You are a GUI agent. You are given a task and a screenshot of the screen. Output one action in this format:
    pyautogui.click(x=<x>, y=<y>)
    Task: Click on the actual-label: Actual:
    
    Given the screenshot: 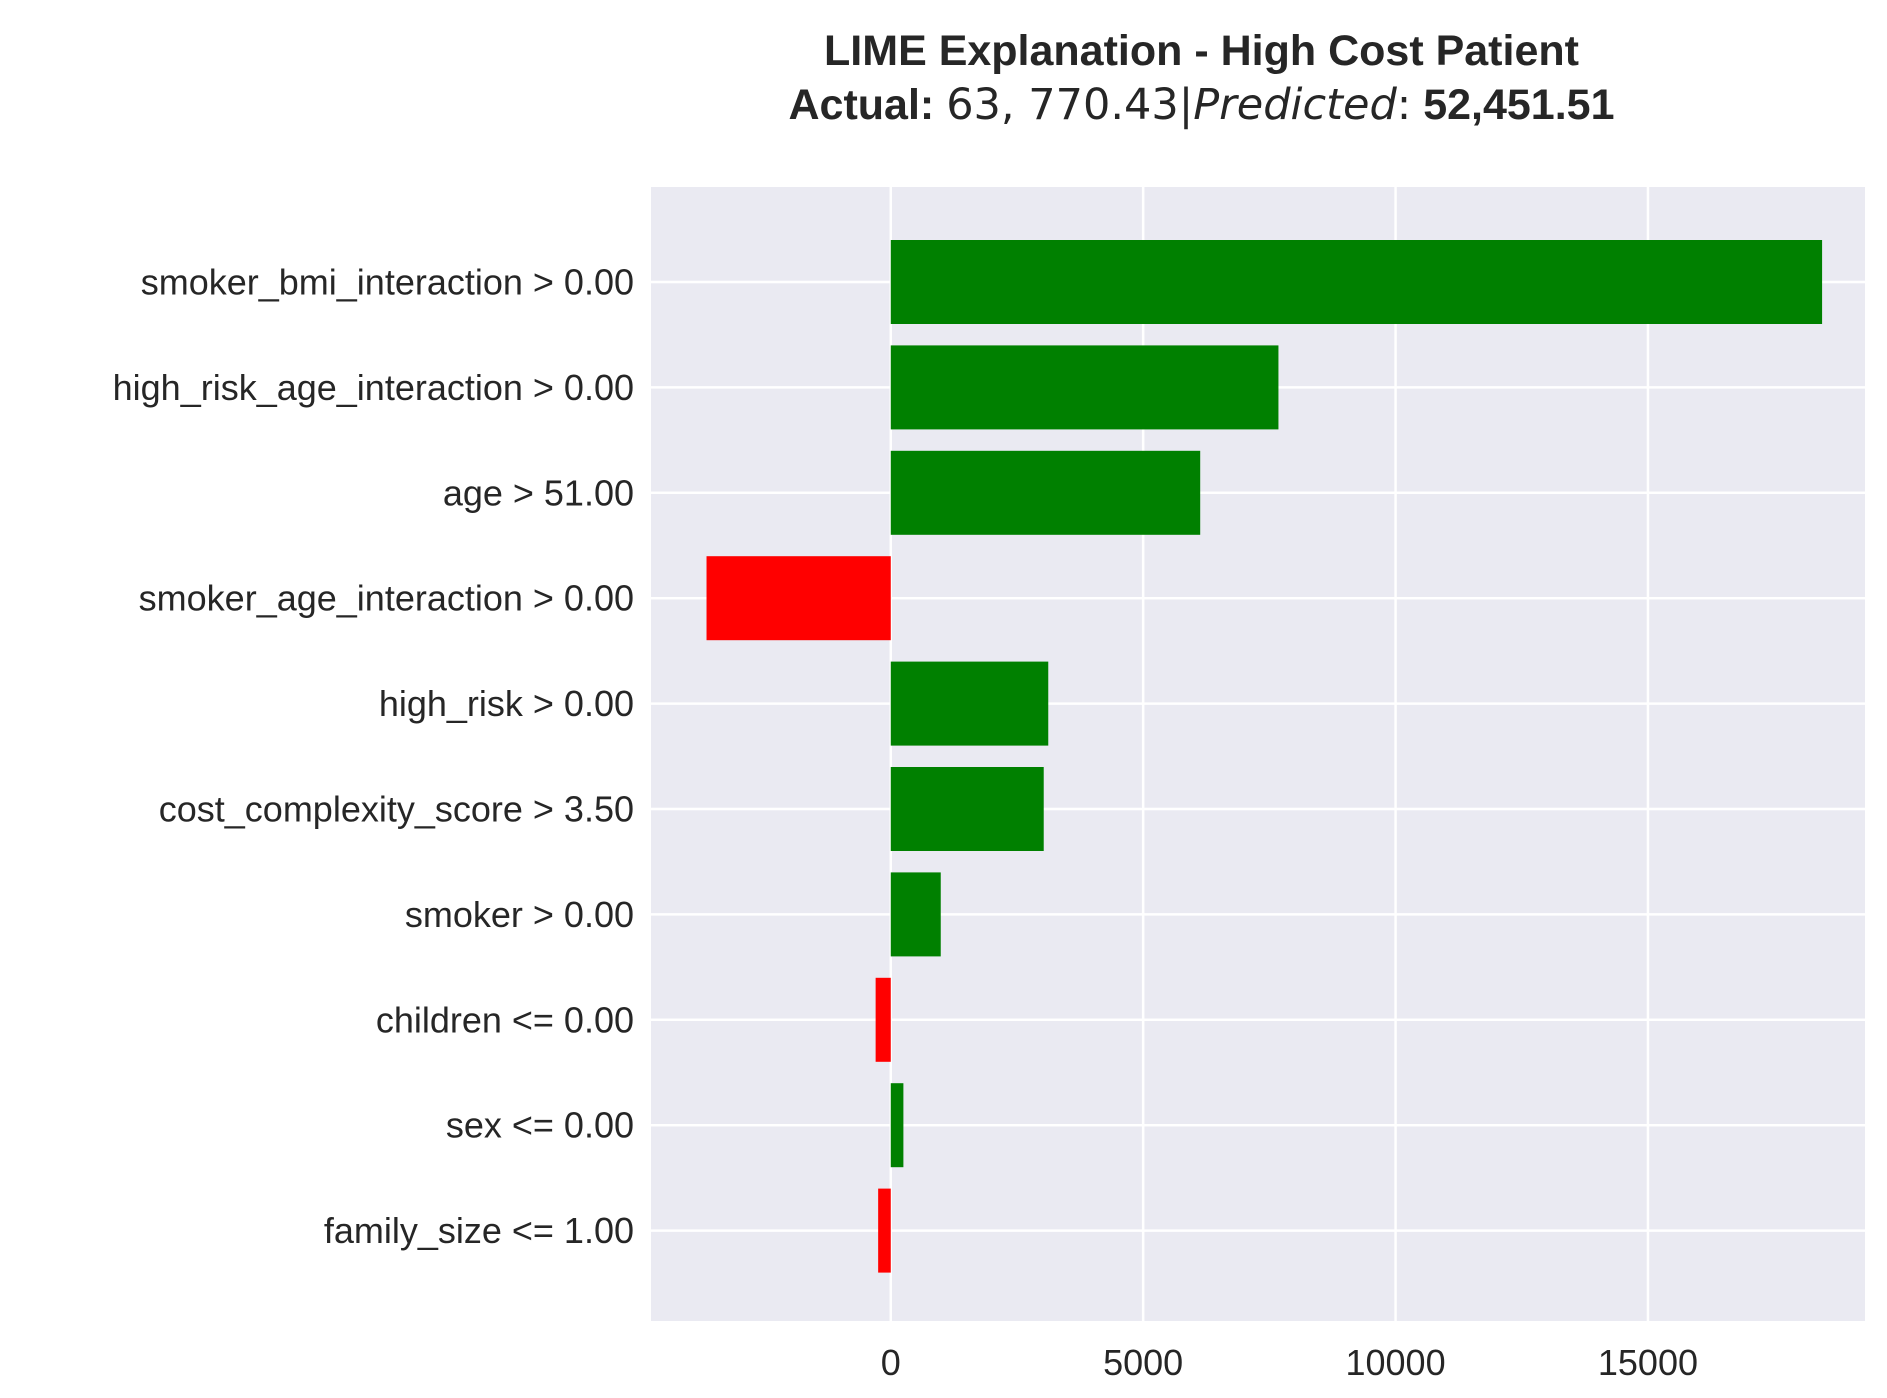 What is the action you would take?
    pyautogui.click(x=861, y=105)
    